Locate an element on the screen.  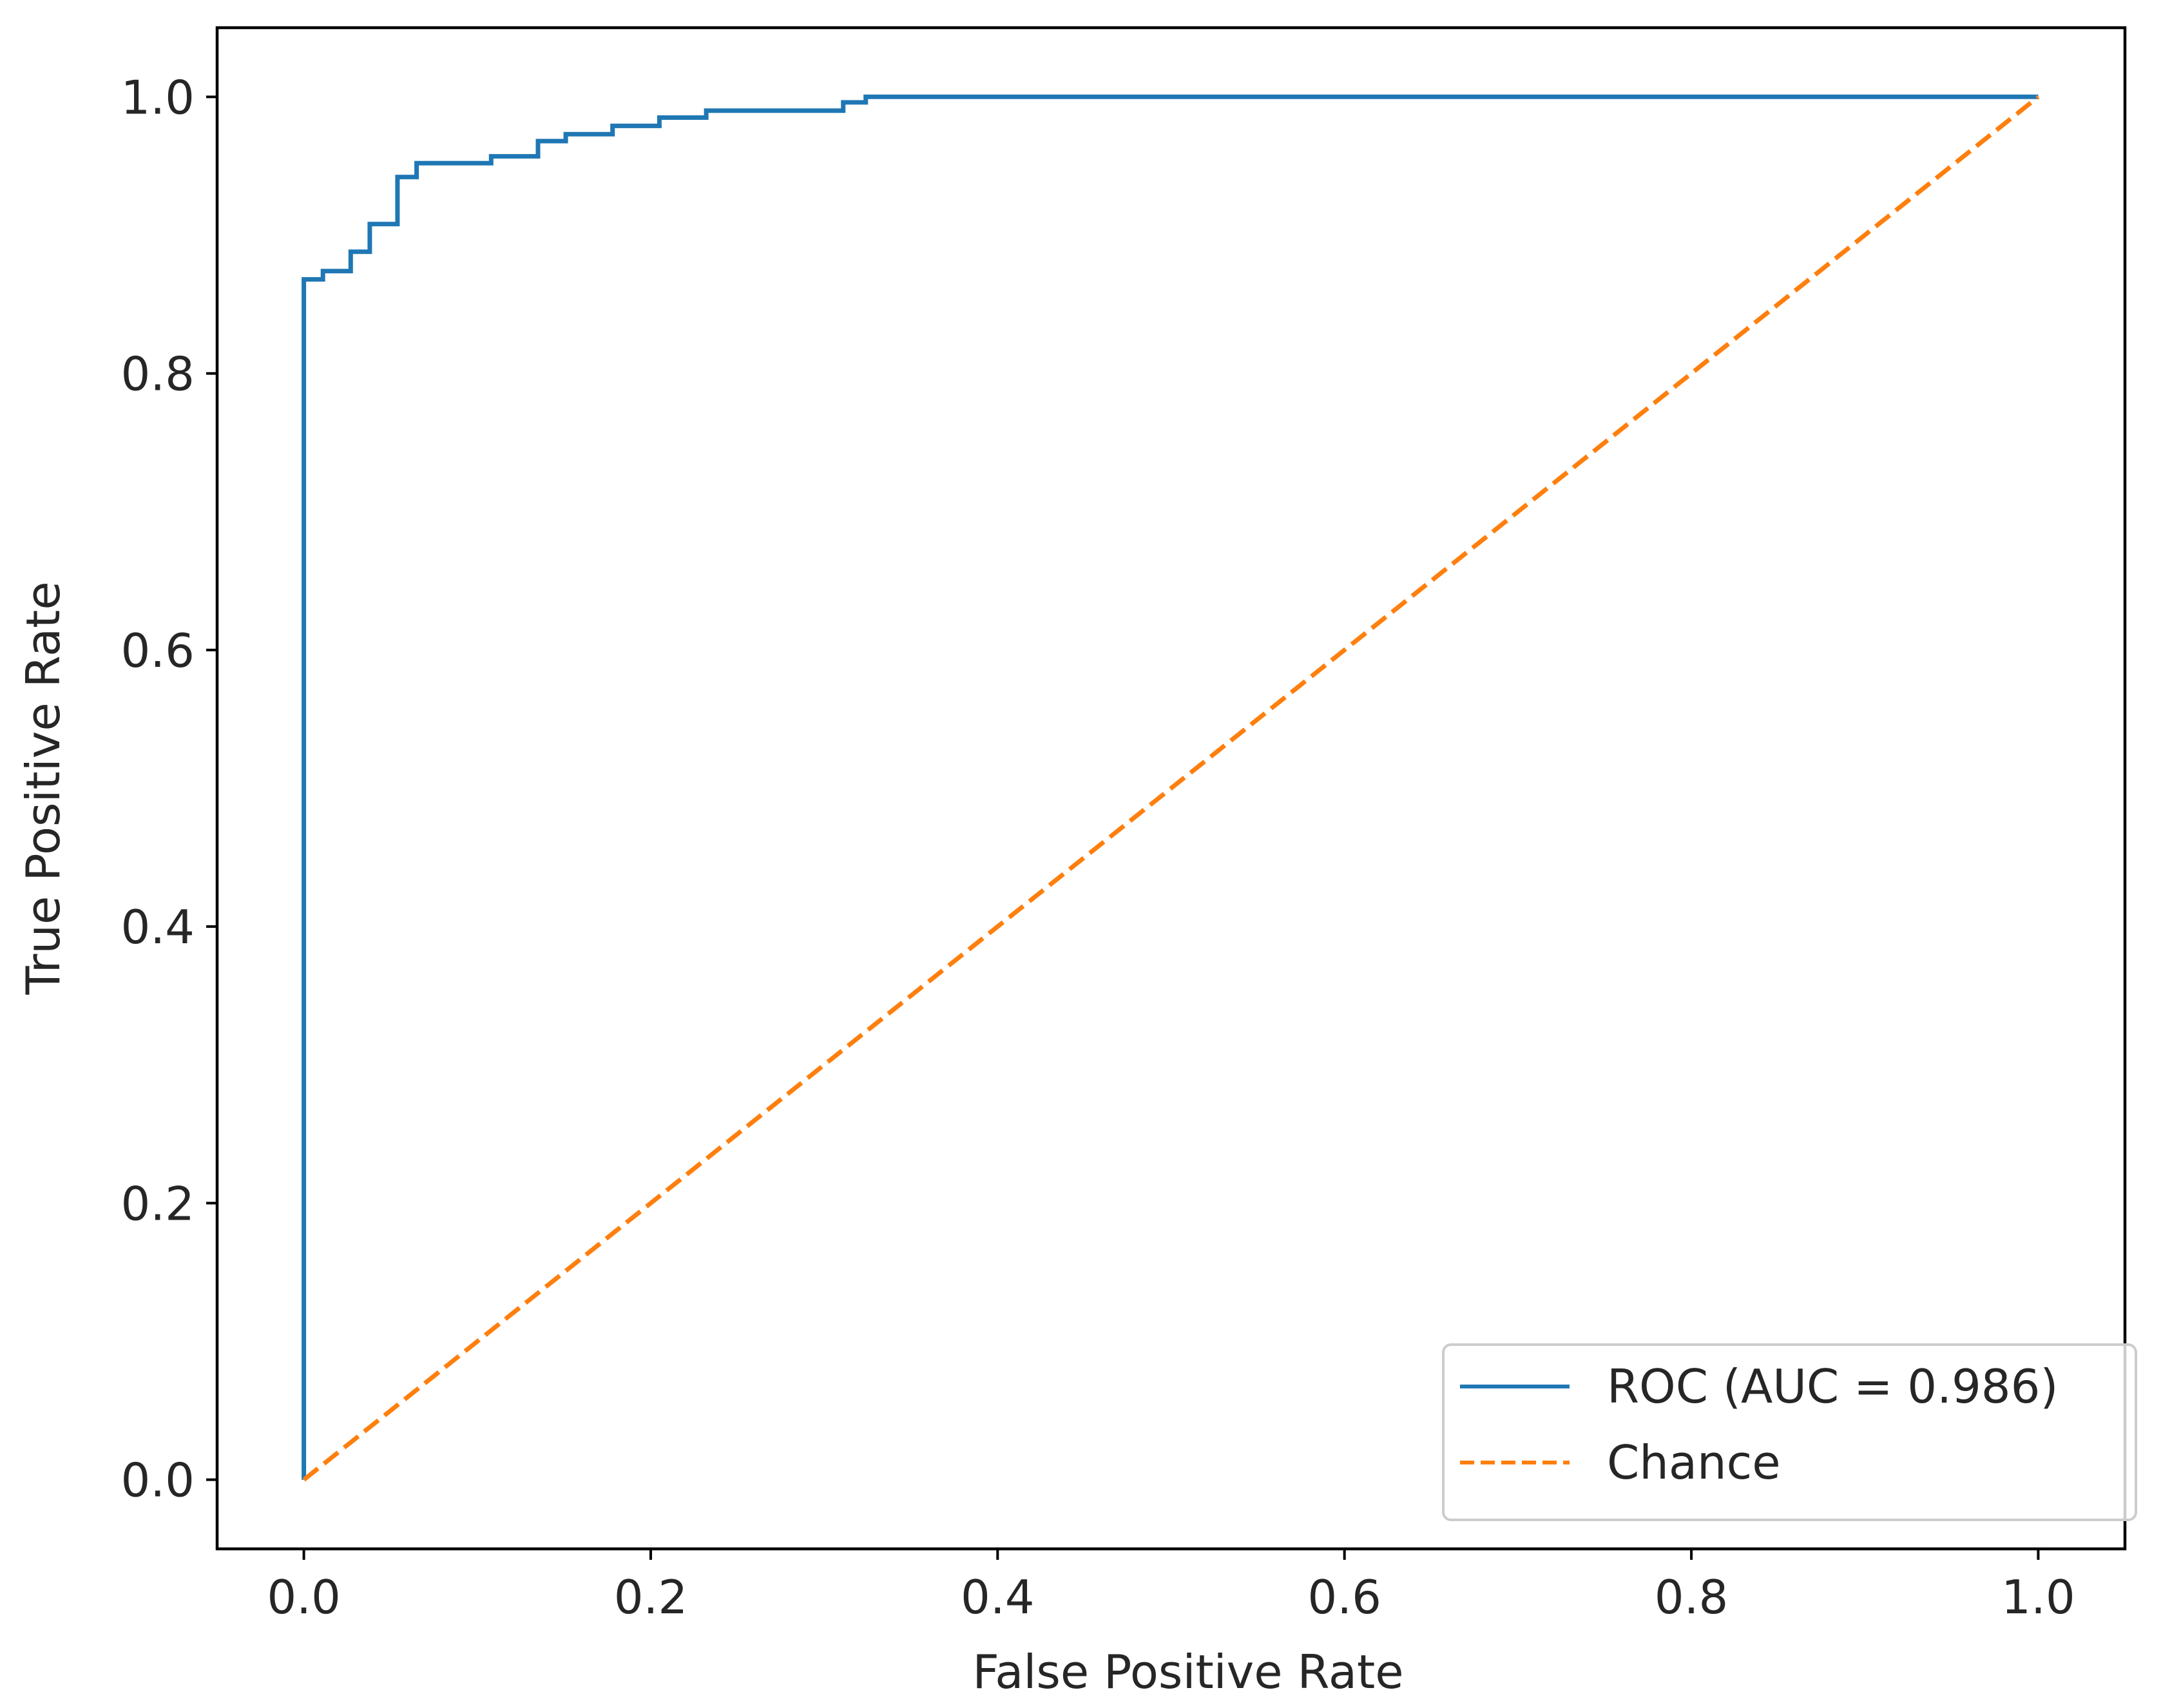
y-tick-label: 1.0 is located at coordinates (157, 97).